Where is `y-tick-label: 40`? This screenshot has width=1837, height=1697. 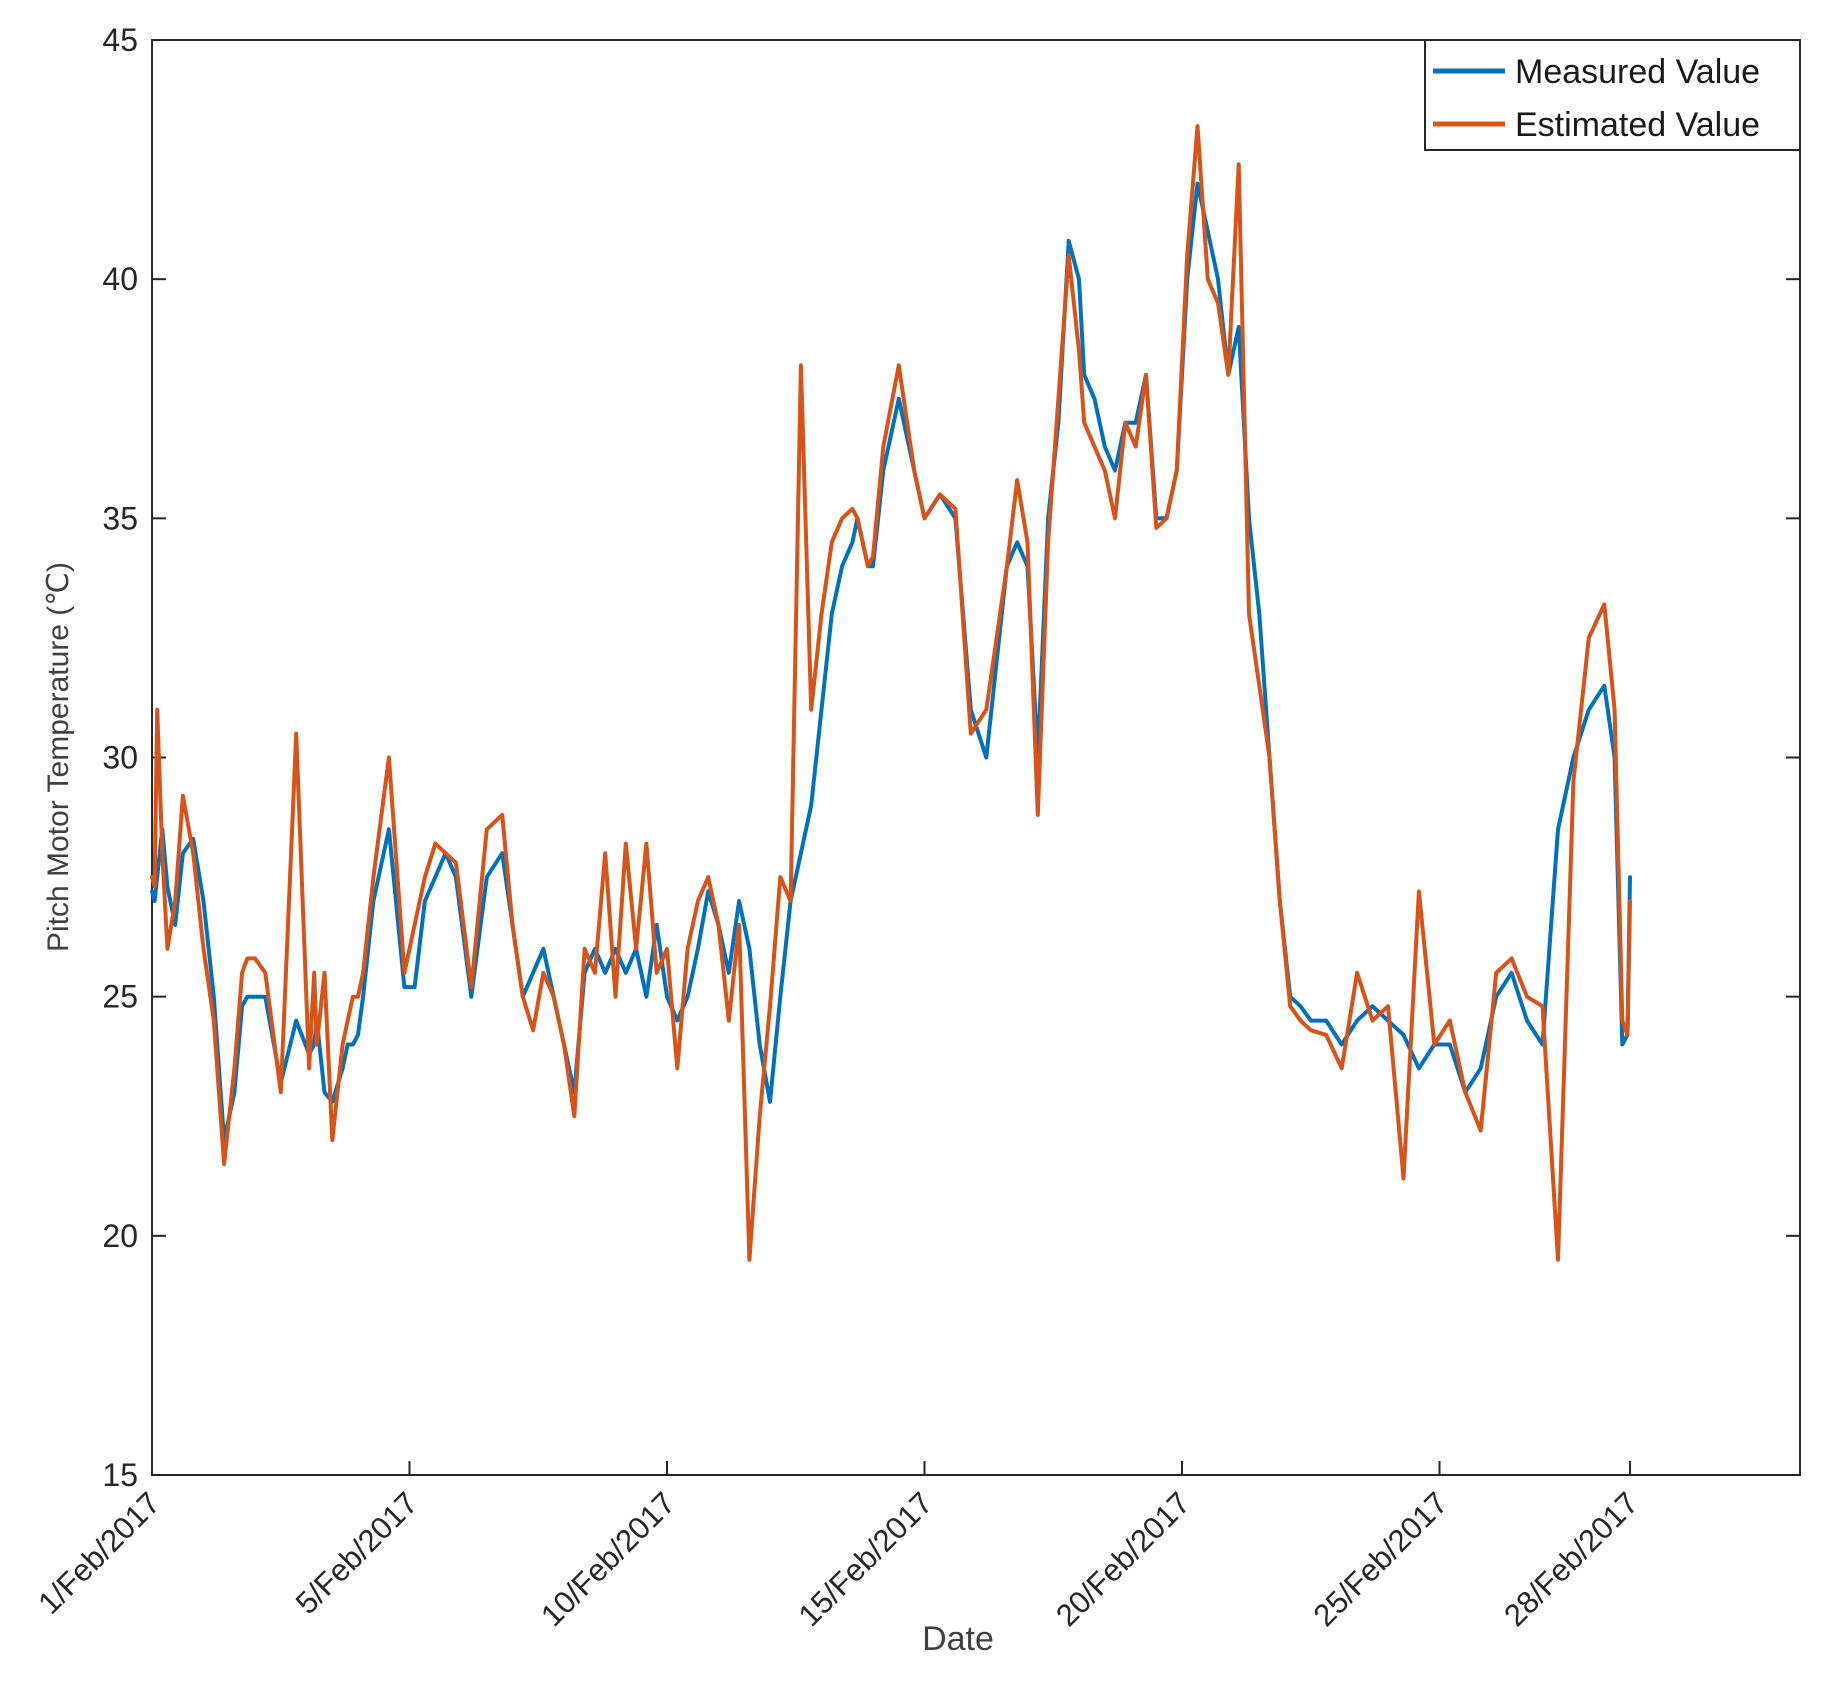
y-tick-label: 40 is located at coordinates (120, 279).